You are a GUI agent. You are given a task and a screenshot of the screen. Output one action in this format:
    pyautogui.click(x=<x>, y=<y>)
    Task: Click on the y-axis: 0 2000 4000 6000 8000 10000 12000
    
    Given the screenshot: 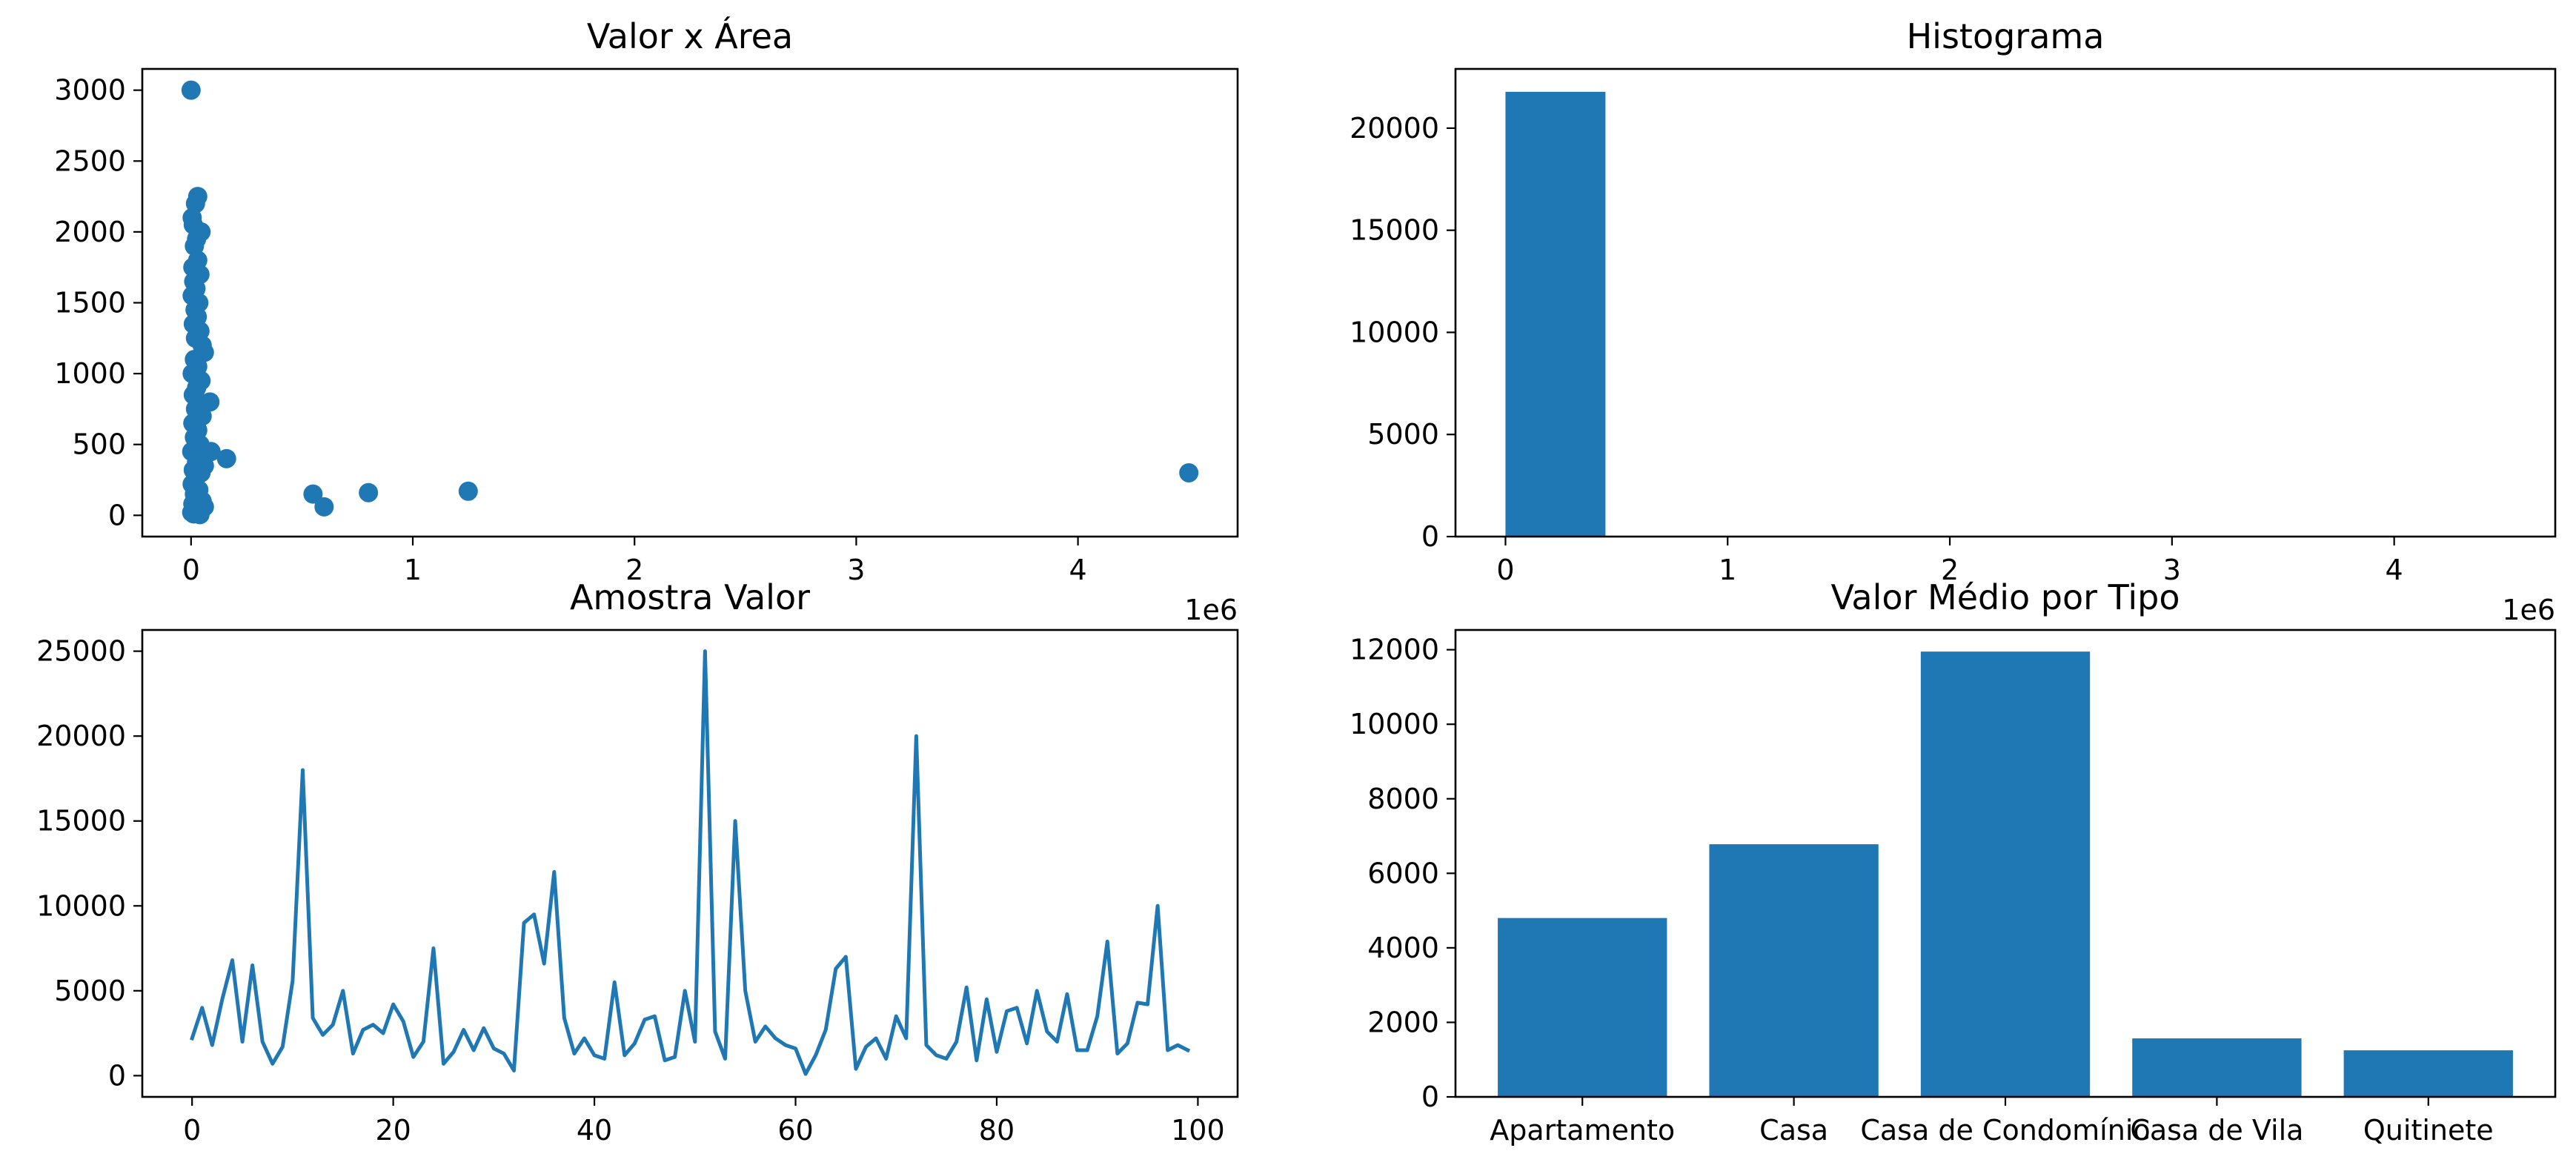 What is the action you would take?
    pyautogui.click(x=1402, y=873)
    